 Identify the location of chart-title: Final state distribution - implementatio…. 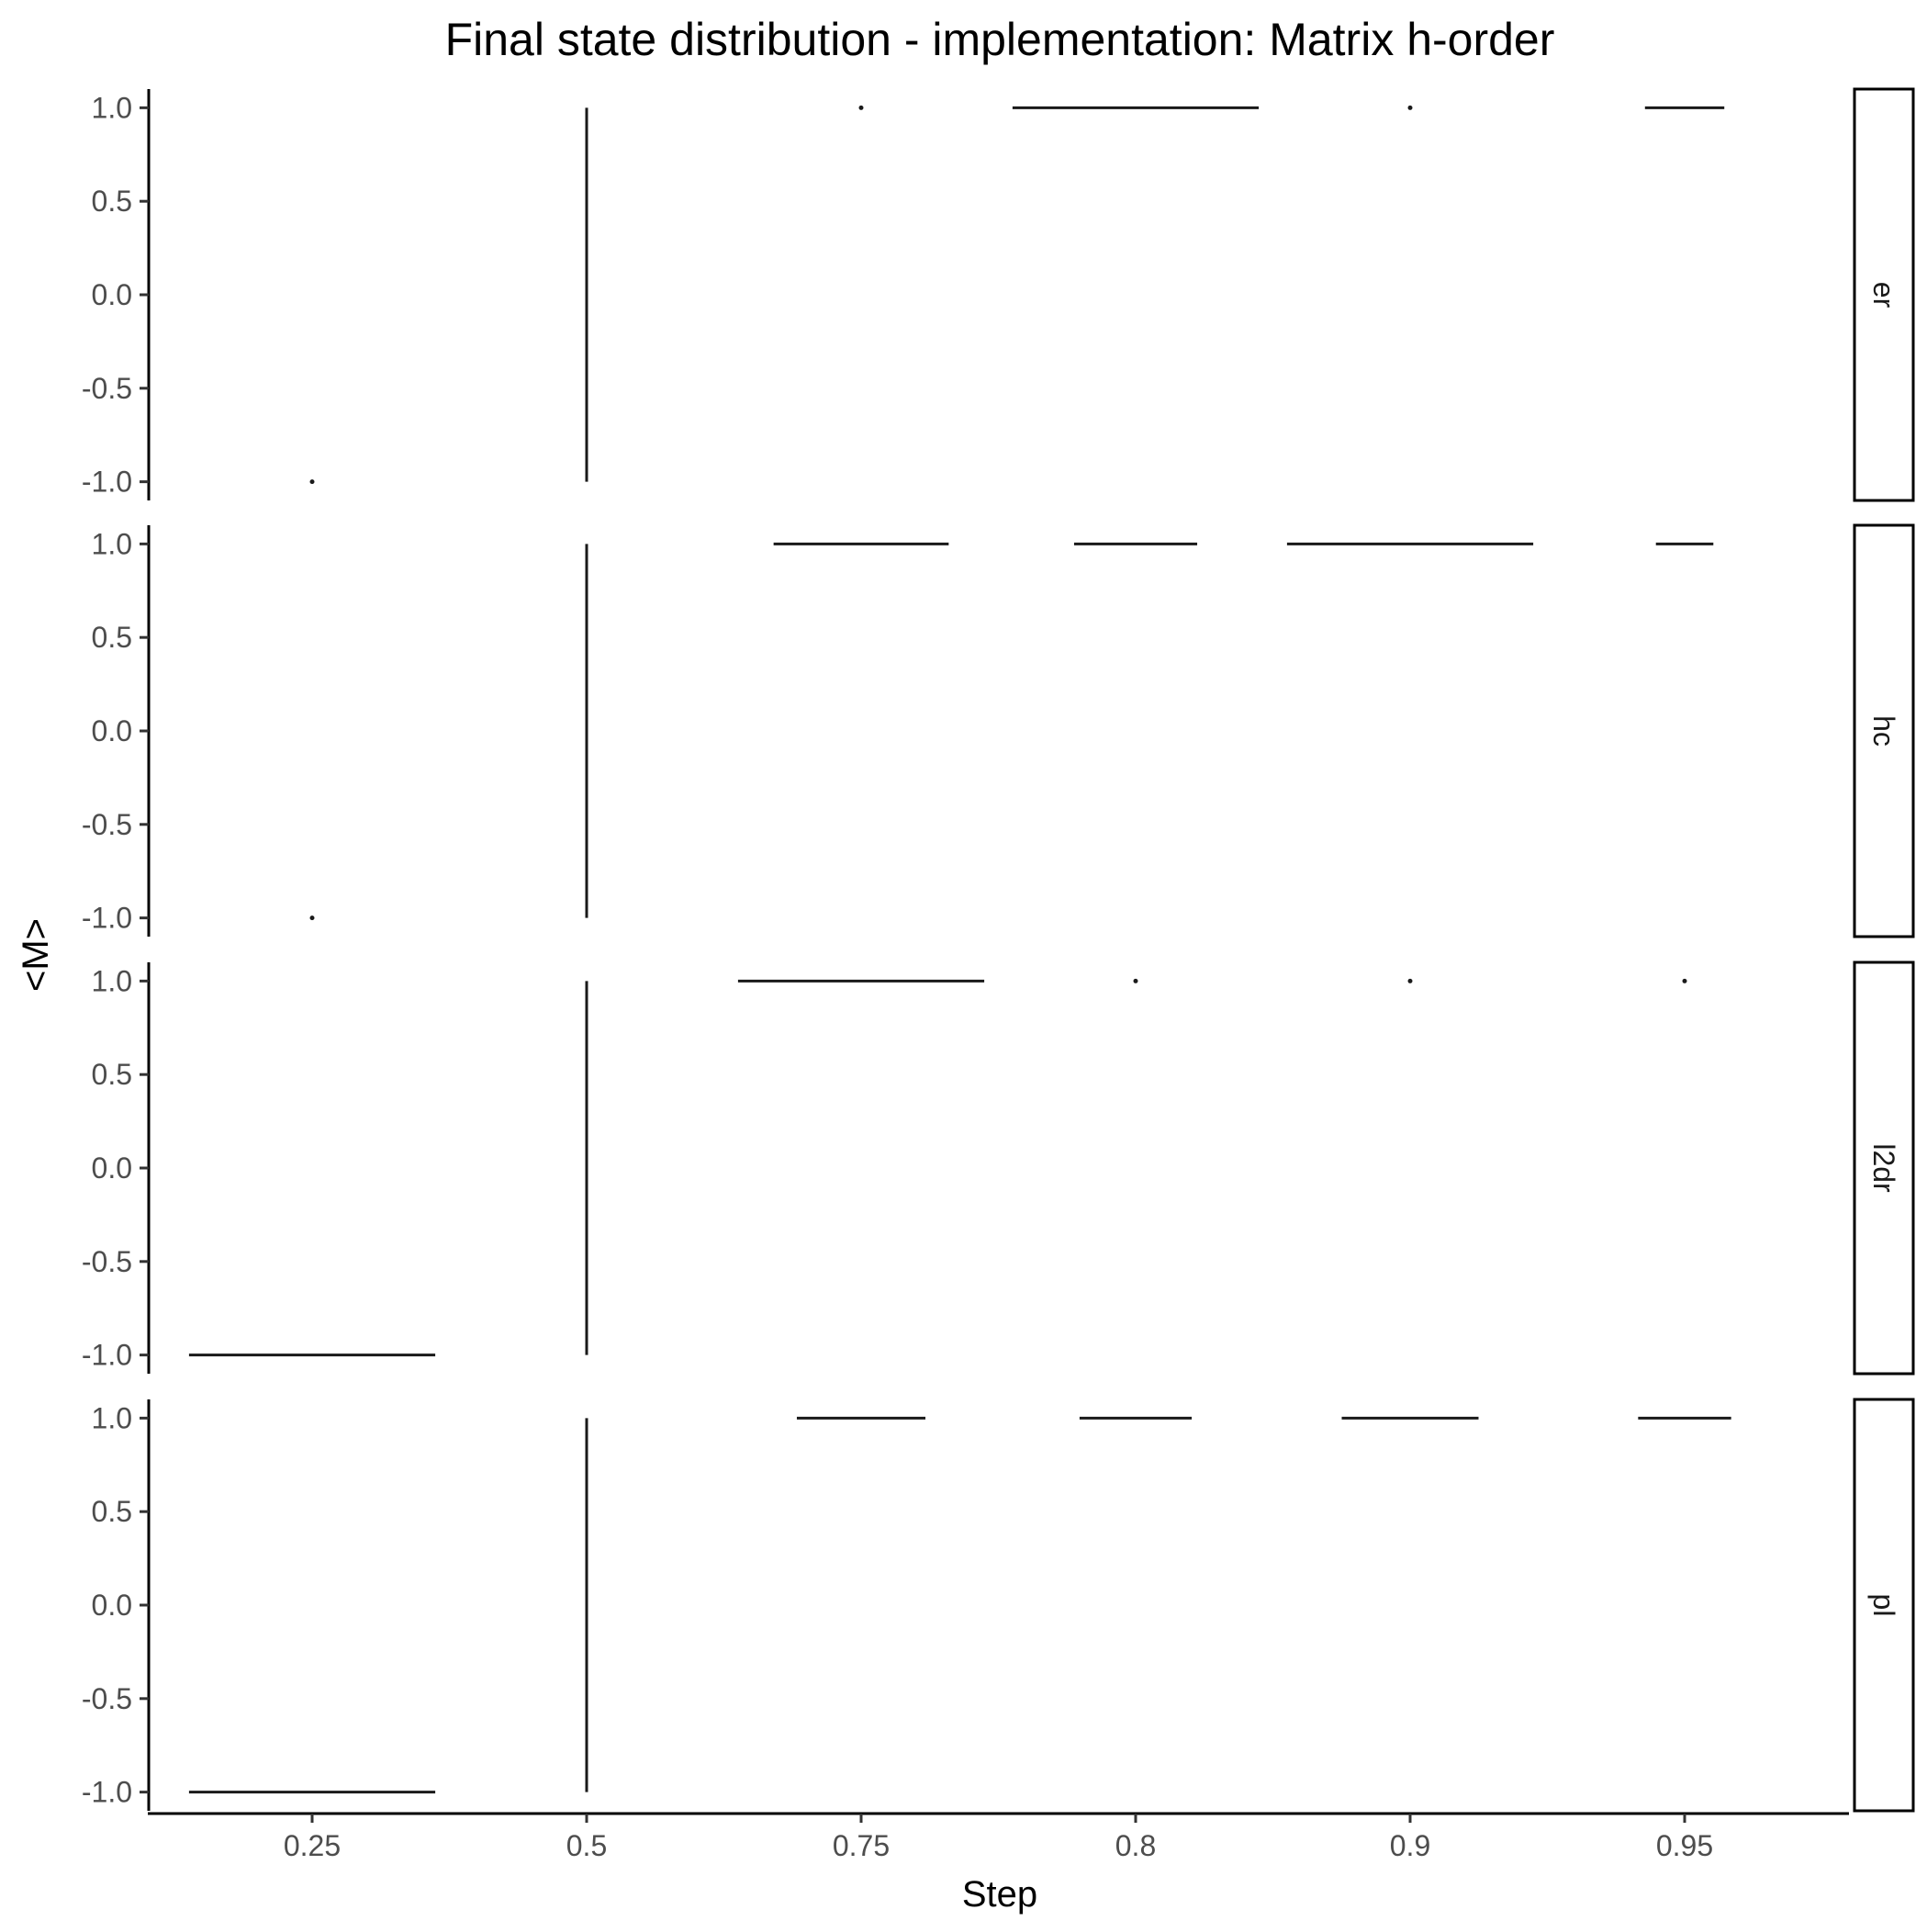
(1000, 39).